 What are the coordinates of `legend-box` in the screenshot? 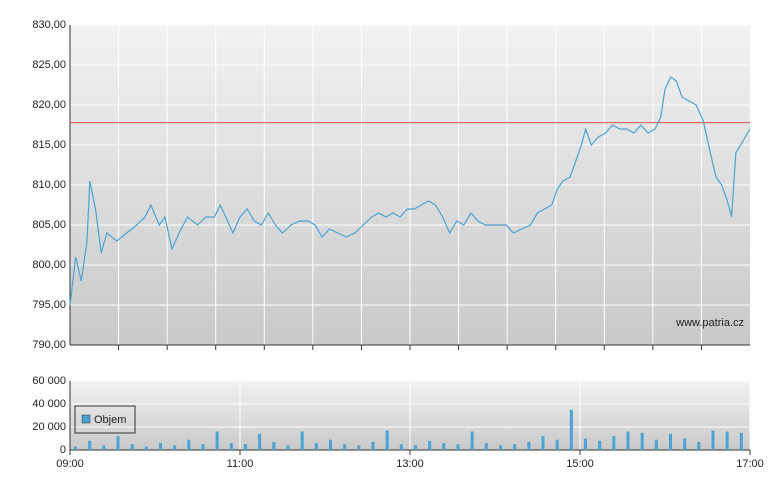 It's located at (105, 419).